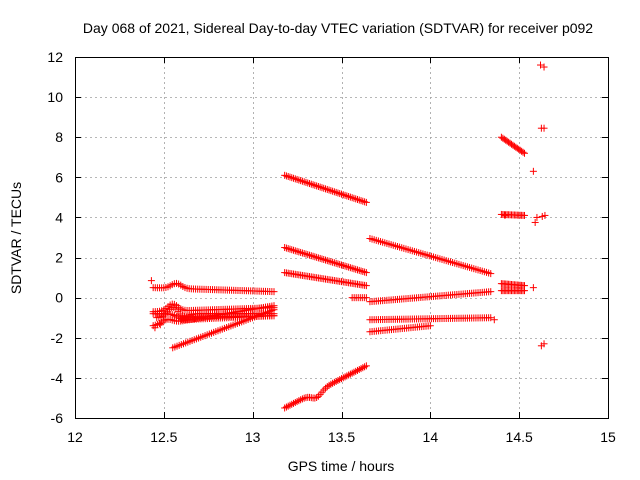 Image resolution: width=640 pixels, height=480 pixels. What do you see at coordinates (59, 258) in the screenshot?
I see `y-tick-label: 2` at bounding box center [59, 258].